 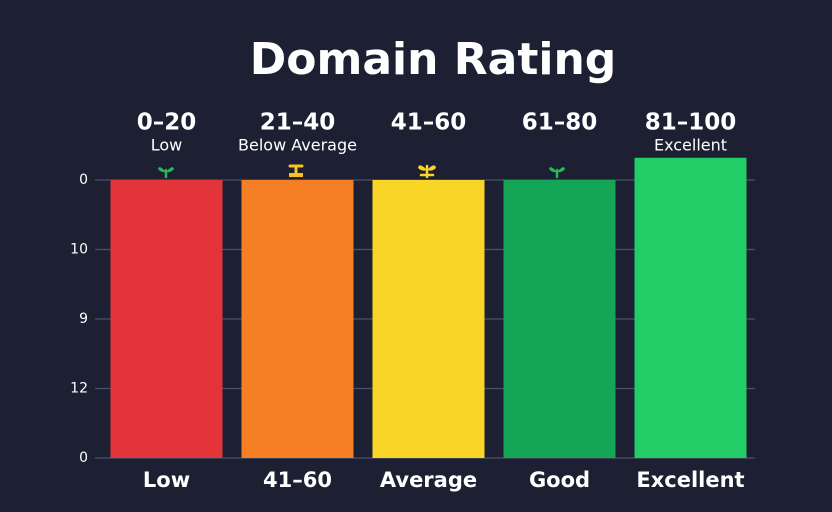 What do you see at coordinates (559, 480) in the screenshot?
I see `x-tick-label: Good` at bounding box center [559, 480].